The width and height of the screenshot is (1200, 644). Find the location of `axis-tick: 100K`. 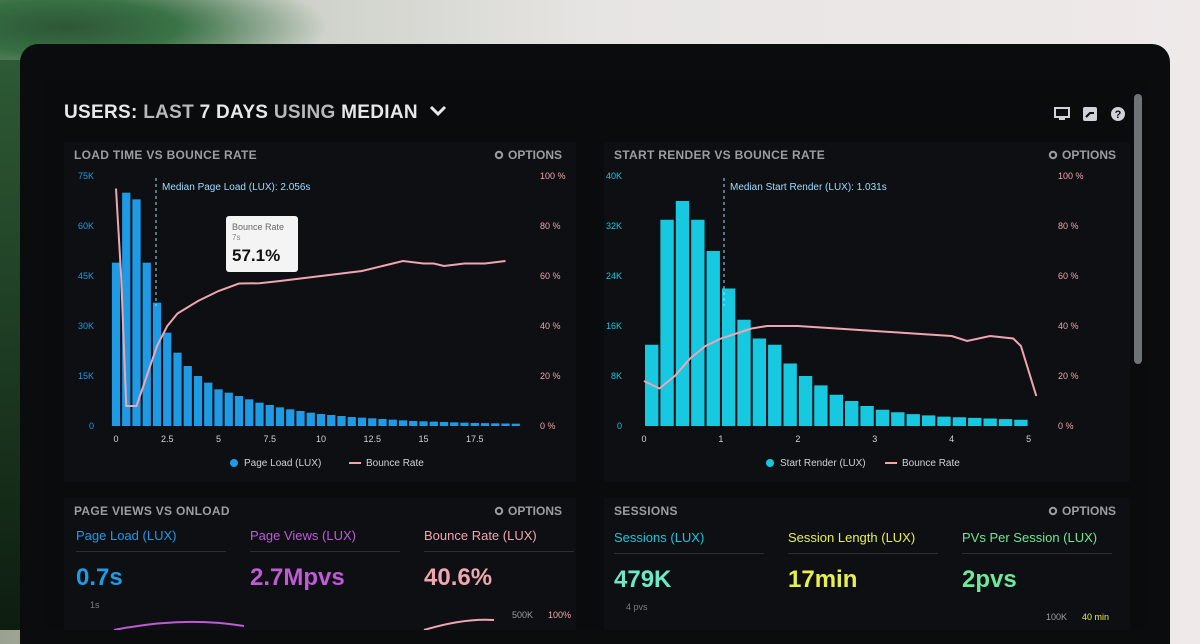

axis-tick: 100K is located at coordinates (1057, 617).